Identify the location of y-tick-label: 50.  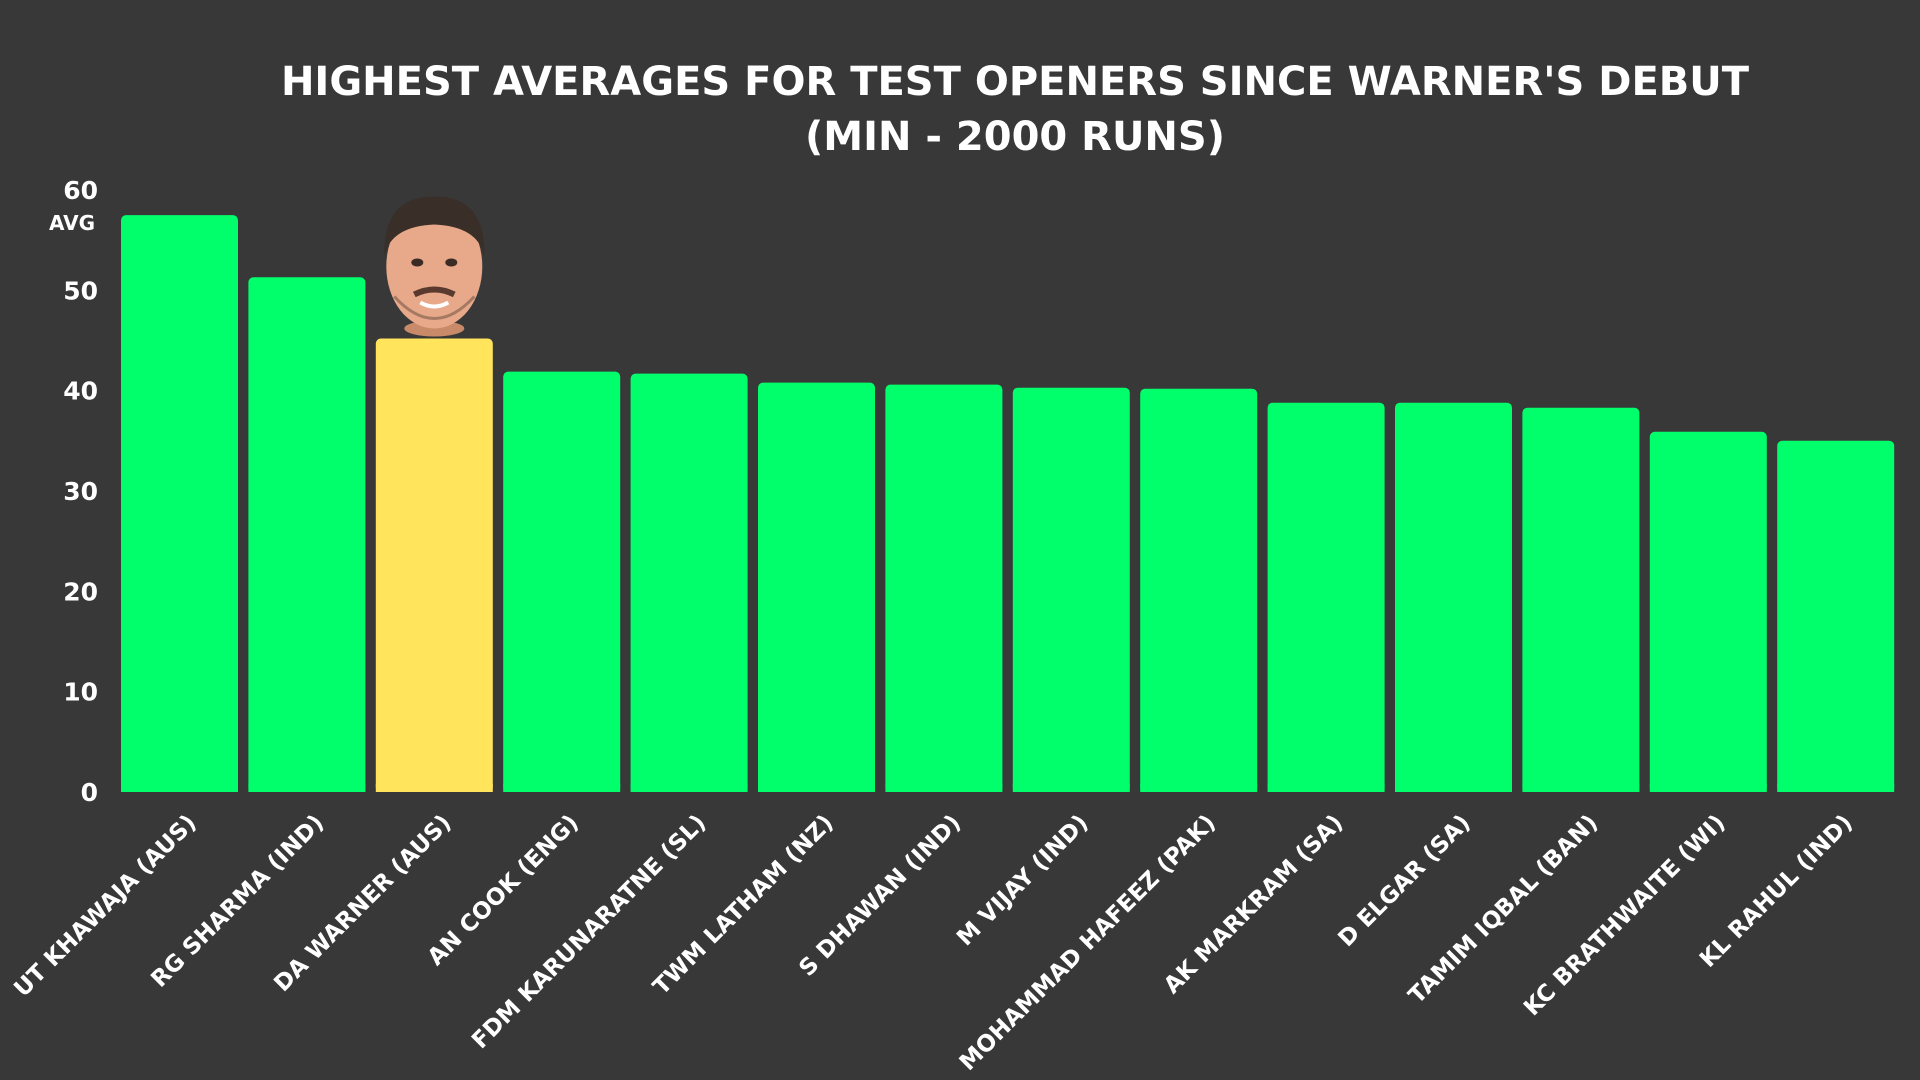
(80, 290).